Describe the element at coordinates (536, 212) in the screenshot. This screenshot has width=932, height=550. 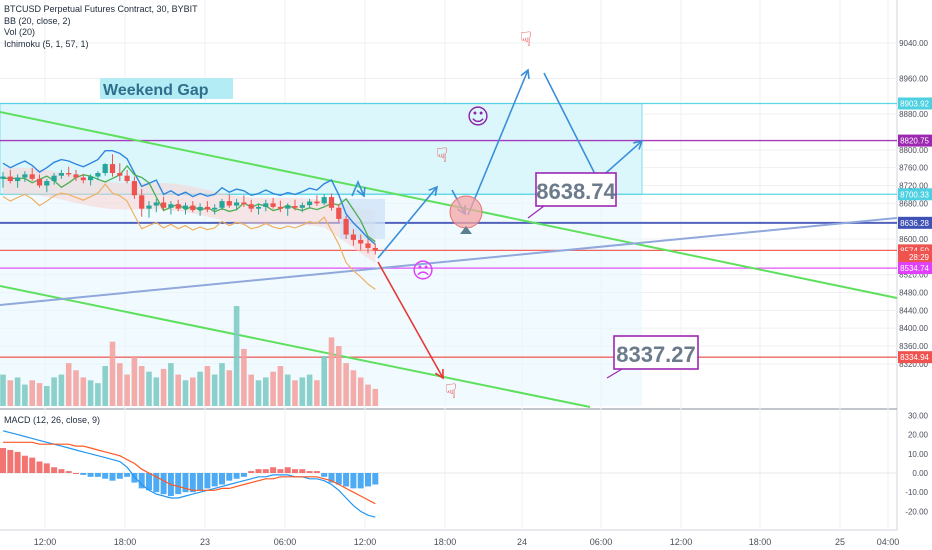
I see `upper-target-callout-pointer` at that location.